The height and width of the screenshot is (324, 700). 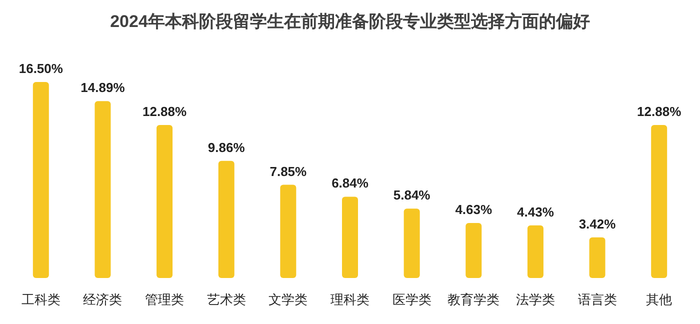 What do you see at coordinates (659, 299) in the screenshot?
I see `x-tick-label: 其他` at bounding box center [659, 299].